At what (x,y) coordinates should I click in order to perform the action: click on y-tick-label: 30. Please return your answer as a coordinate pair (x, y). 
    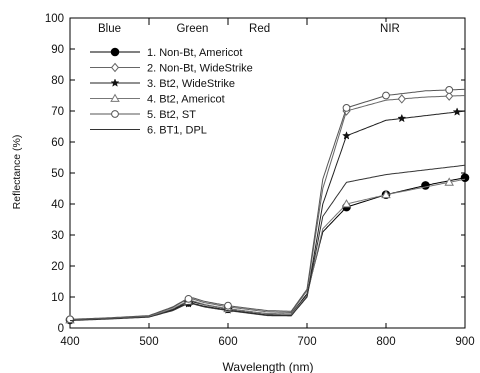
    Looking at the image, I should click on (57, 236).